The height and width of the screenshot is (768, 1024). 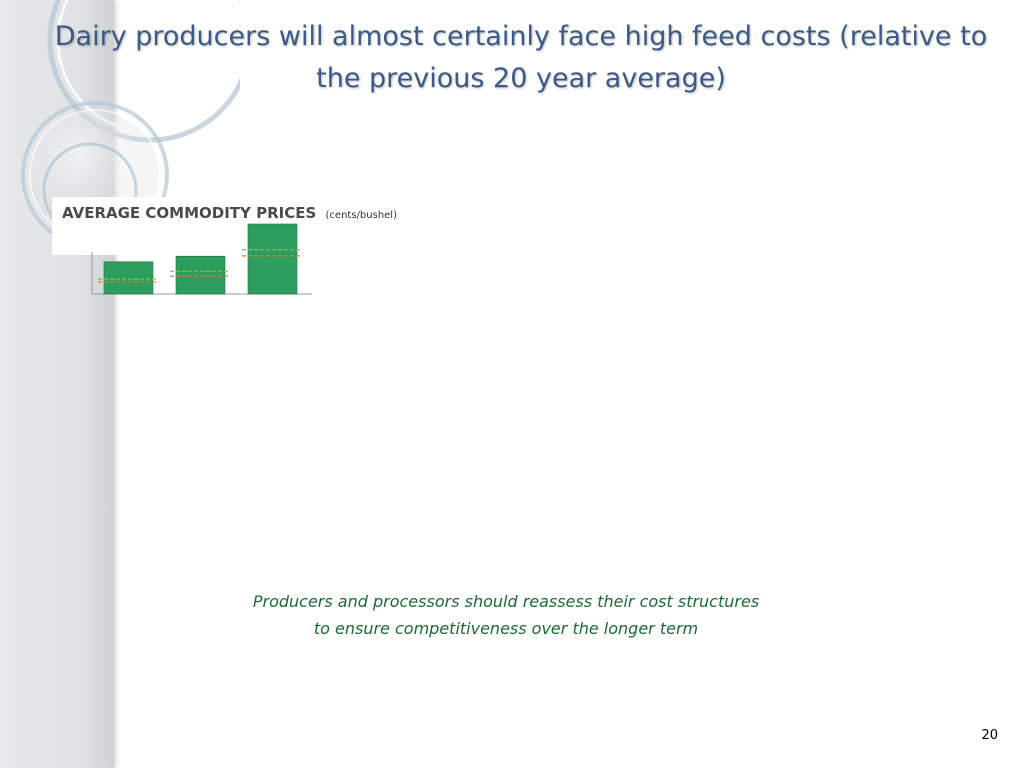 I want to click on chart-title: AVERAGE COMMODITY PRICES (cents/bushel), so click(x=229, y=213).